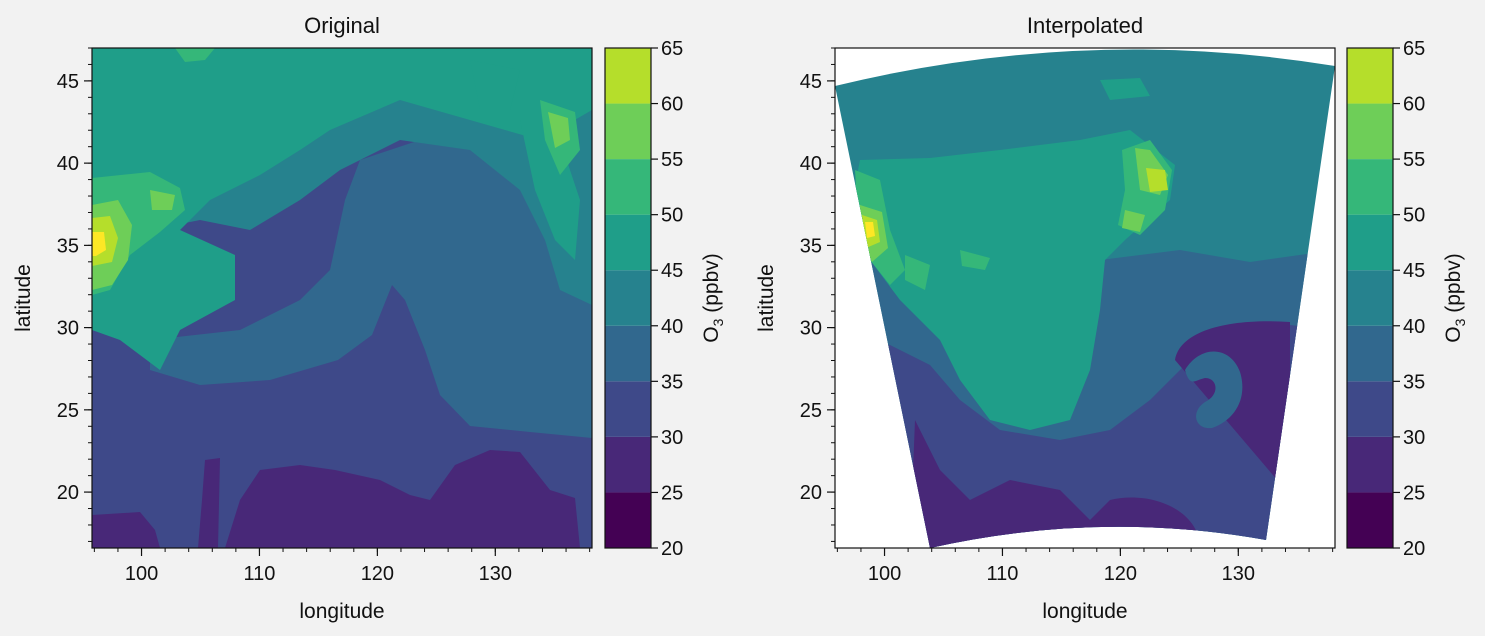 This screenshot has width=1485, height=636. Describe the element at coordinates (1085, 25) in the screenshot. I see `panel-title: Interpolated` at that location.